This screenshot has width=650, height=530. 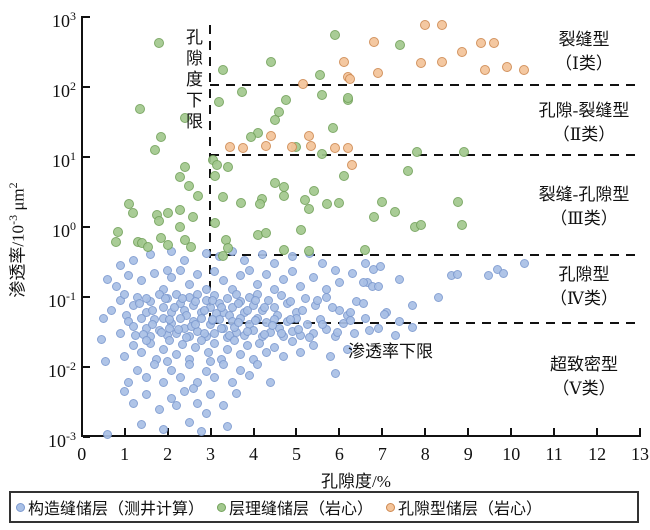 What do you see at coordinates (62, 370) in the screenshot?
I see `y-tick-label: 10⁻²` at bounding box center [62, 370].